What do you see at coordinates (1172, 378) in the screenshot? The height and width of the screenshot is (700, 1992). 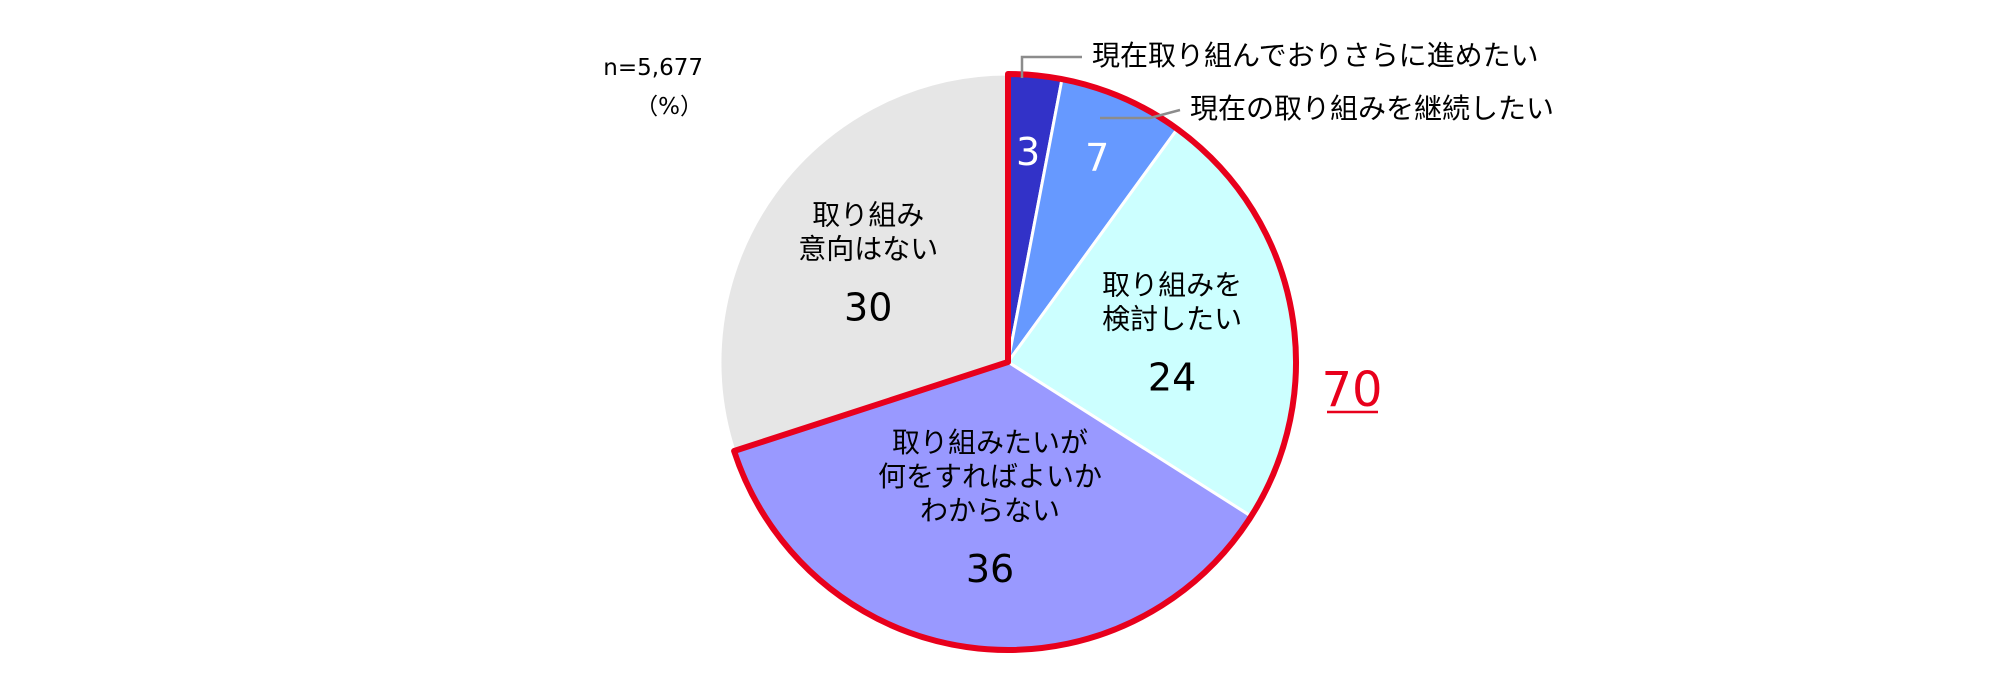 I see `slice-value-label: 24` at bounding box center [1172, 378].